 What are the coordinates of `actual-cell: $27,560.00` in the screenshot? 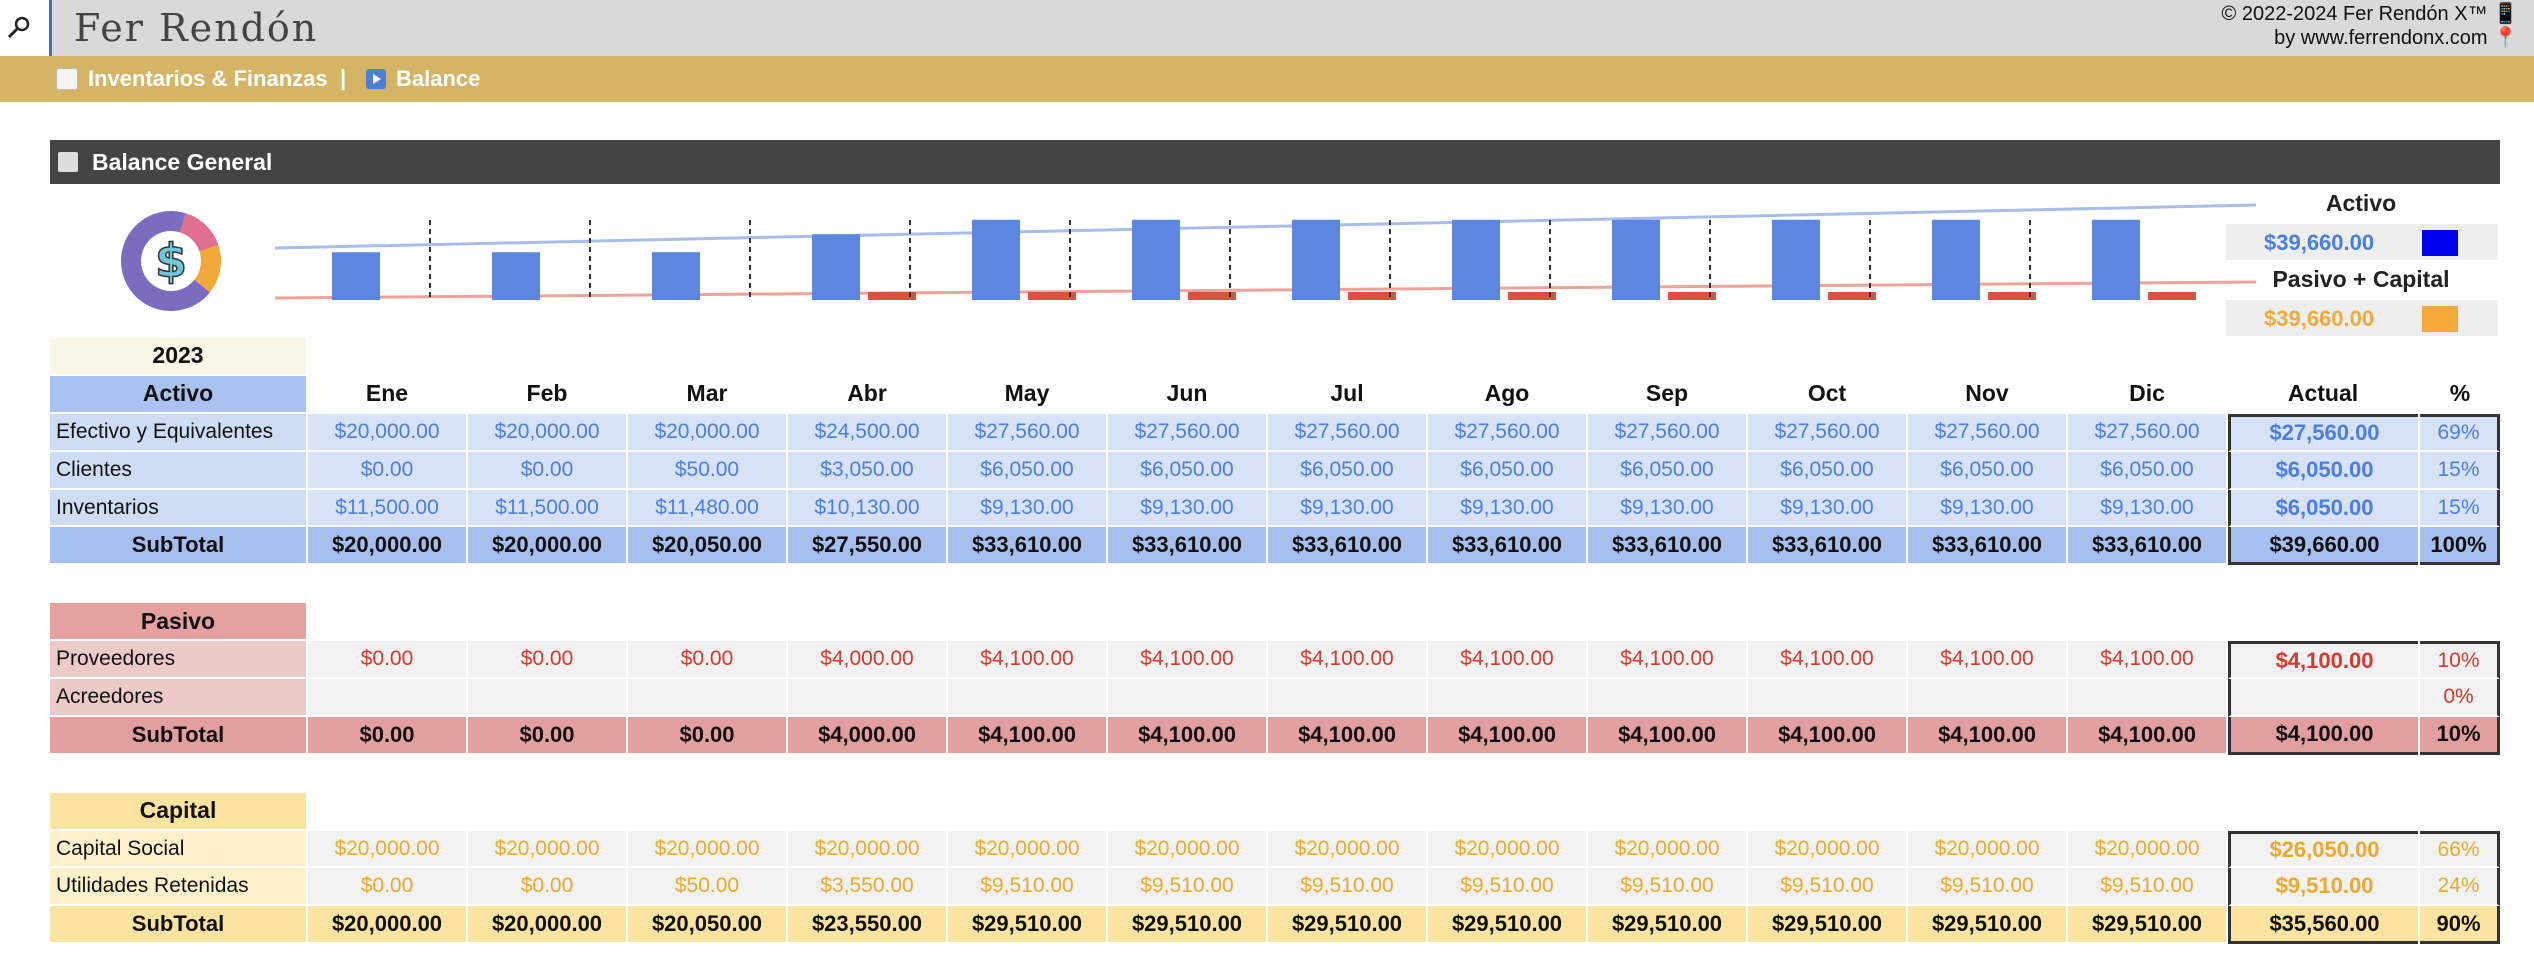 It's located at (2323, 432).